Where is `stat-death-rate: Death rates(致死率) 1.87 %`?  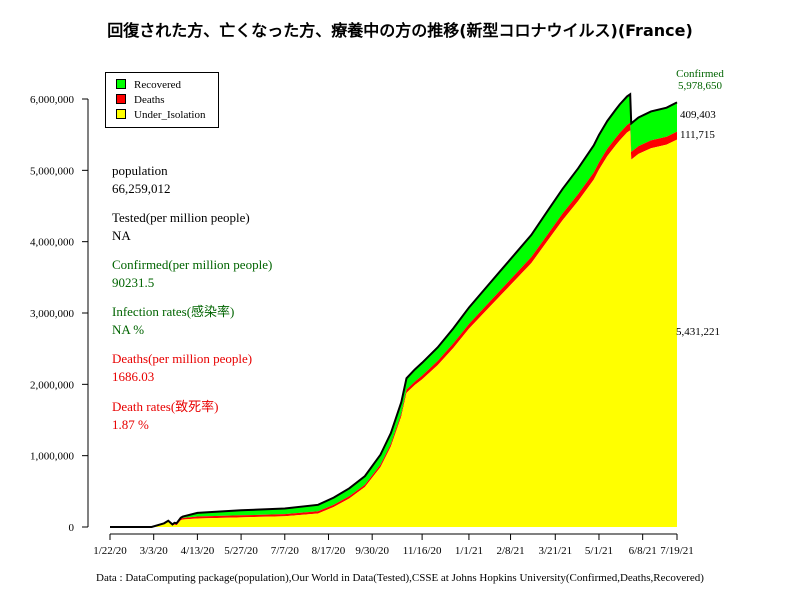
stat-death-rate: Death rates(致死率) 1.87 % is located at coordinates (165, 416).